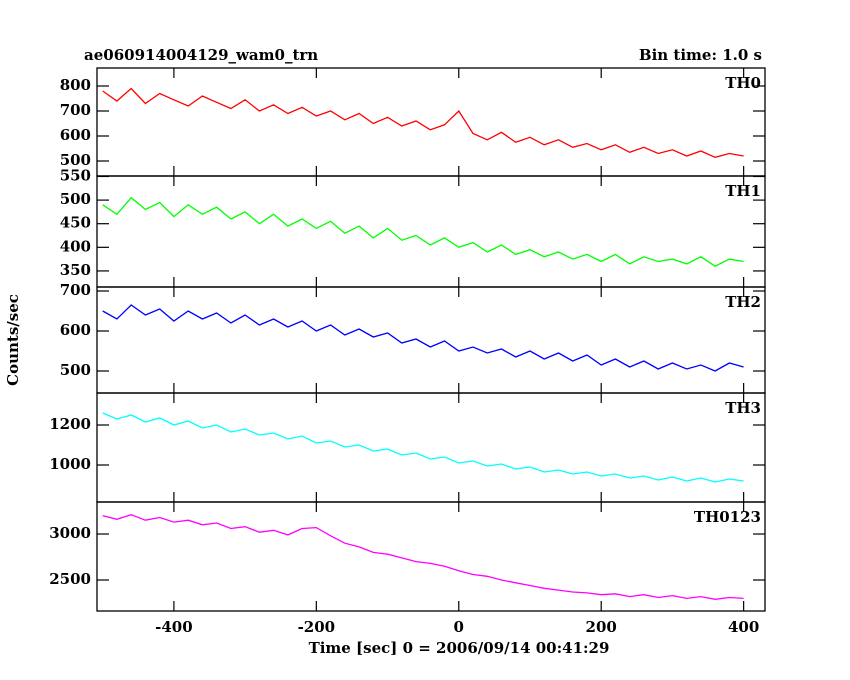 Image resolution: width=850 pixels, height=680 pixels. Describe the element at coordinates (743, 191) in the screenshot. I see `panel-label: TH1` at that location.